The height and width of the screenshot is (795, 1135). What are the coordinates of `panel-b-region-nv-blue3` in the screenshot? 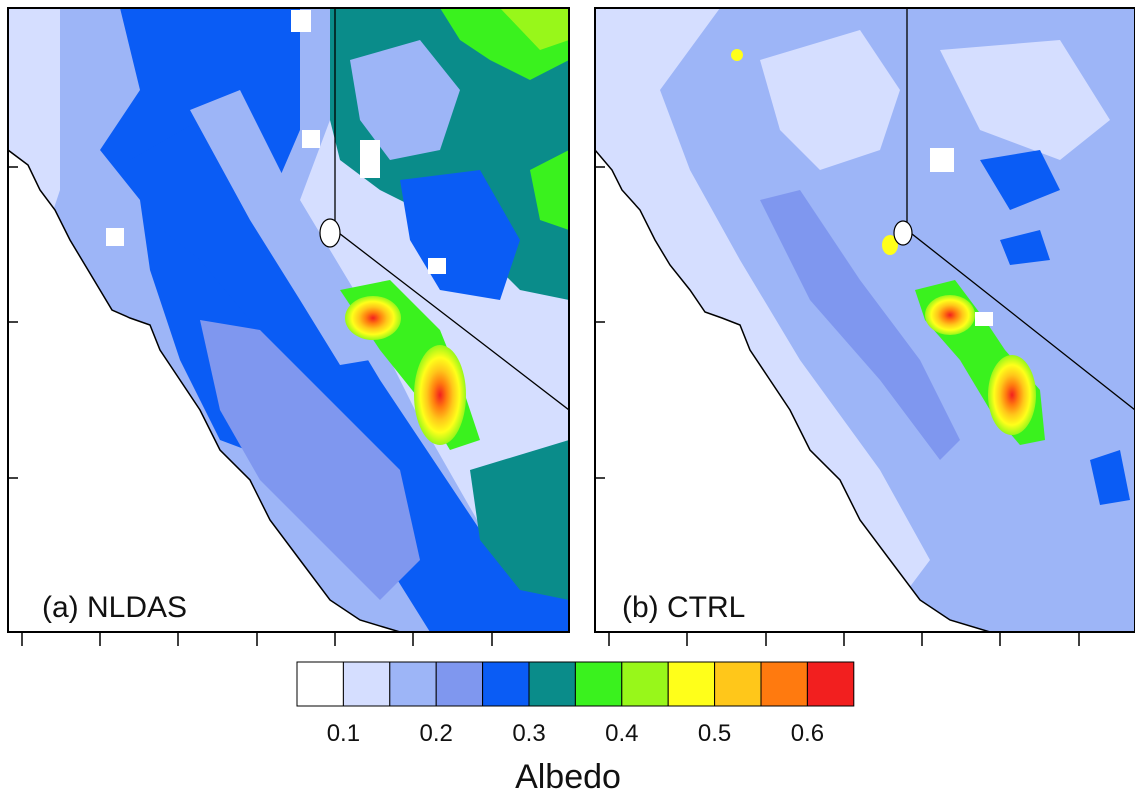 It's located at (1025, 247).